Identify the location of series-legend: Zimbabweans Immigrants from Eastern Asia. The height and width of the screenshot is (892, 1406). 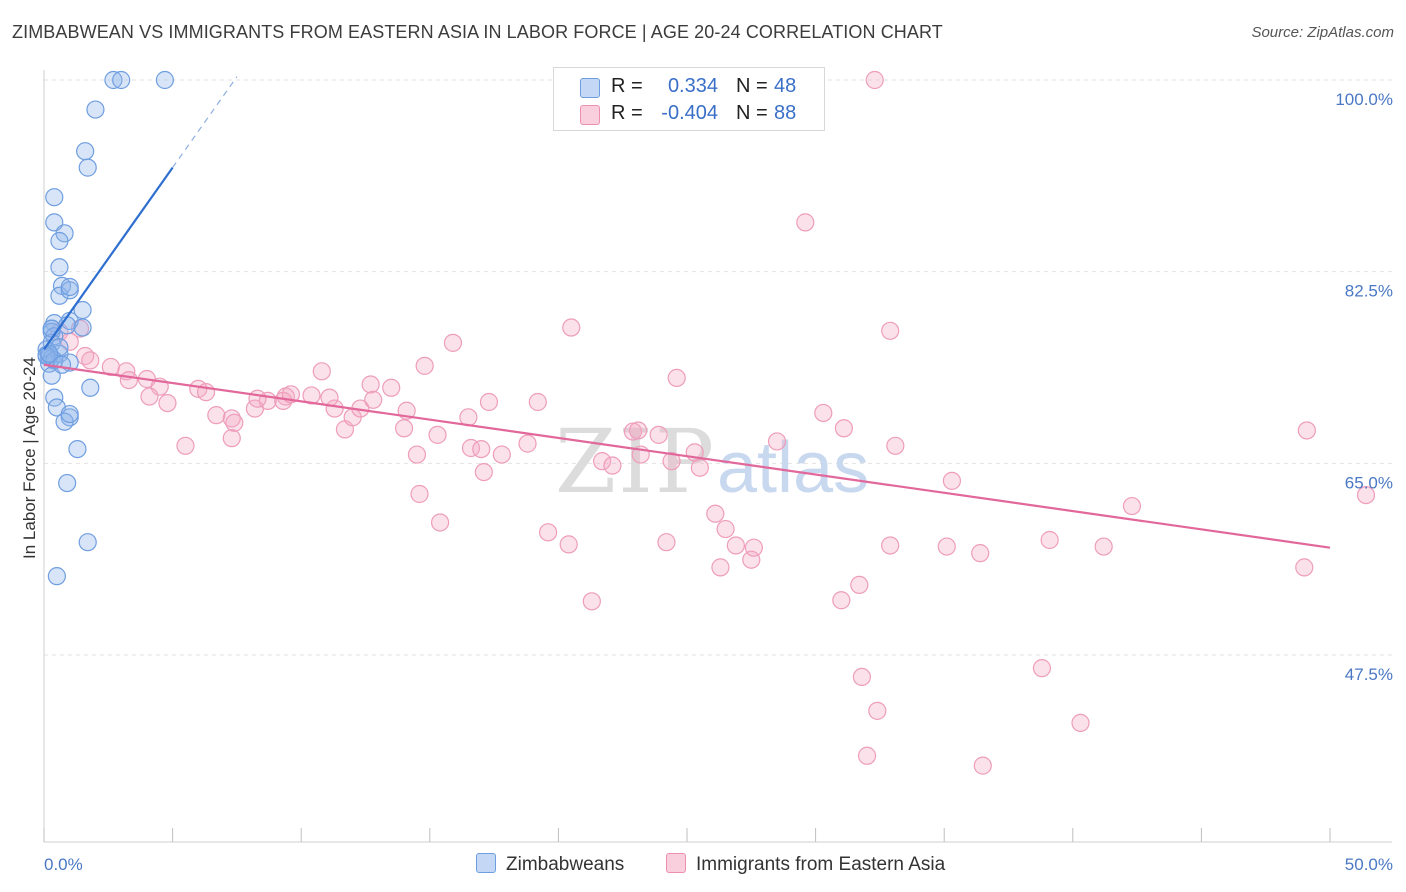
(703, 865).